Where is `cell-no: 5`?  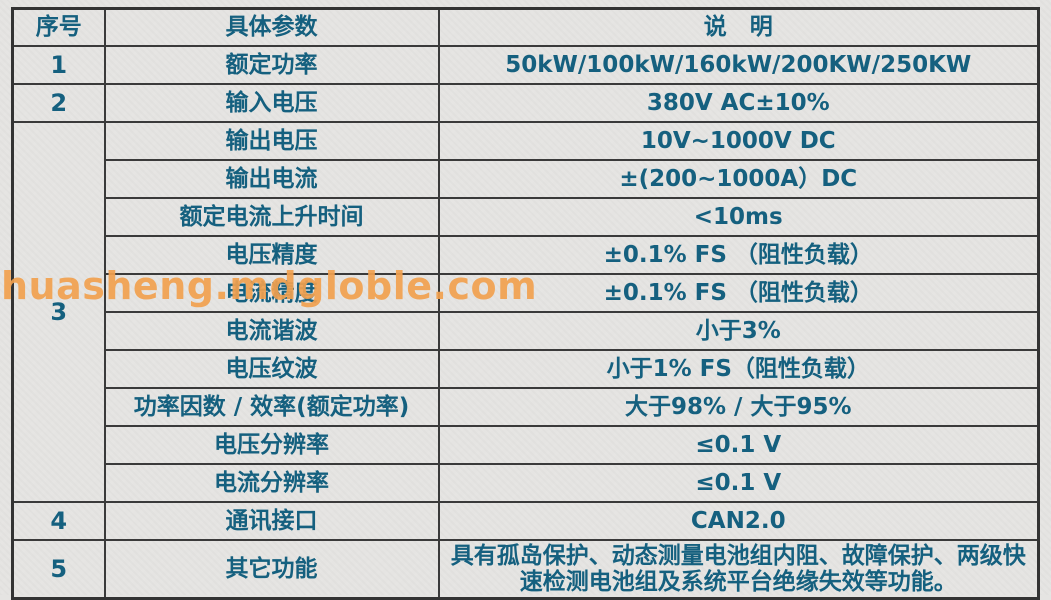 cell-no: 5 is located at coordinates (58, 568).